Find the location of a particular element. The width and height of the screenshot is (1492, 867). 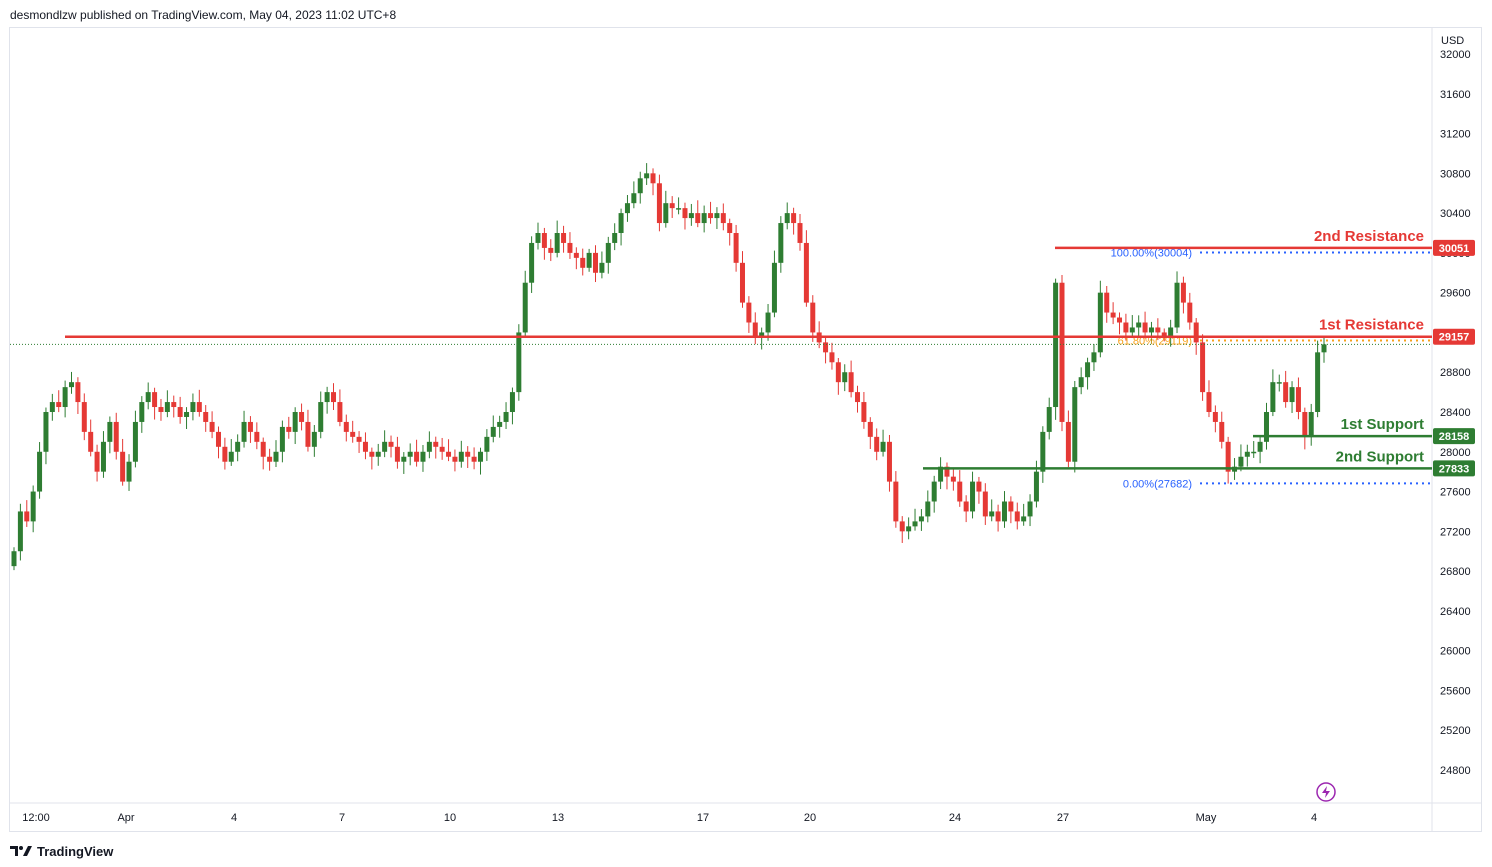

x-tick-label: 13 is located at coordinates (558, 818).